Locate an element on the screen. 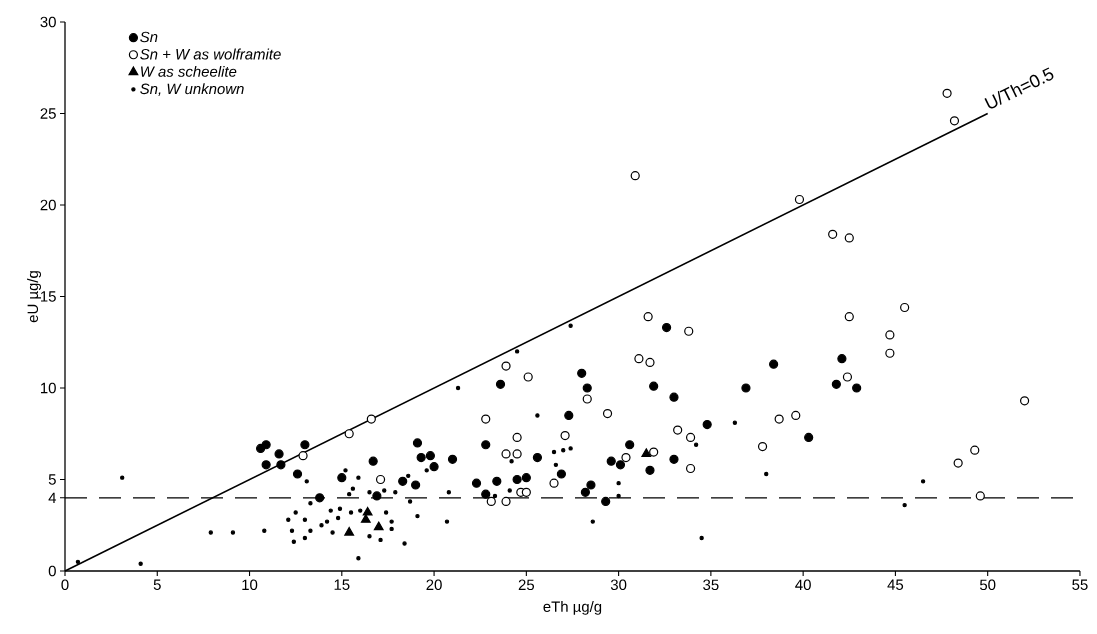 The image size is (1097, 634). legend-label: Sn is located at coordinates (149, 37).